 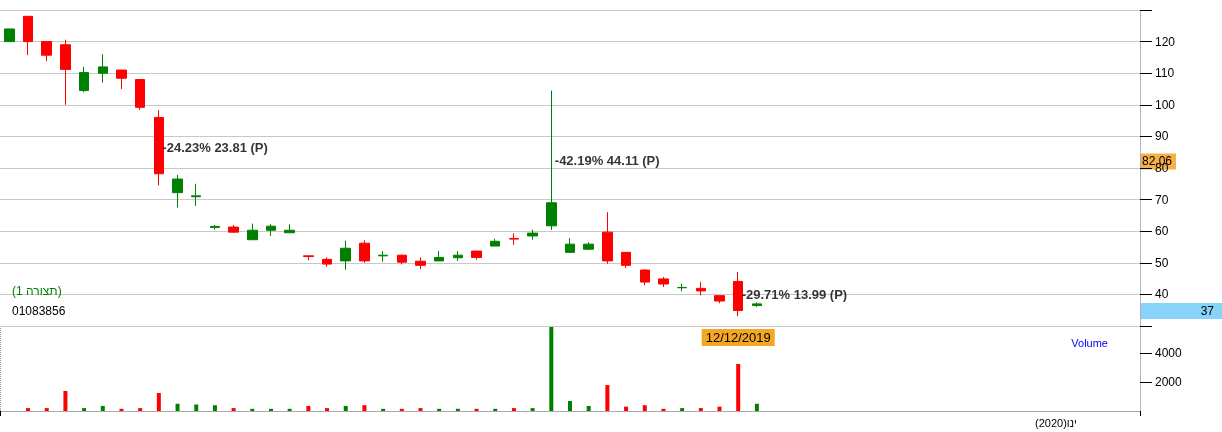 I want to click on annotation: (תצורה 1), so click(x=37, y=291).